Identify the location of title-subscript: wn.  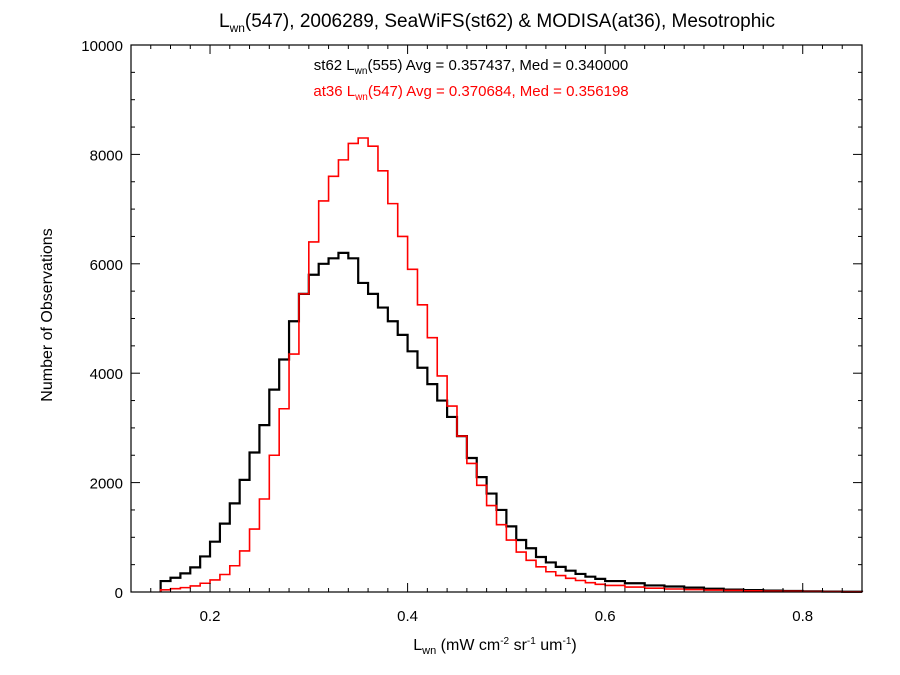
(237, 28).